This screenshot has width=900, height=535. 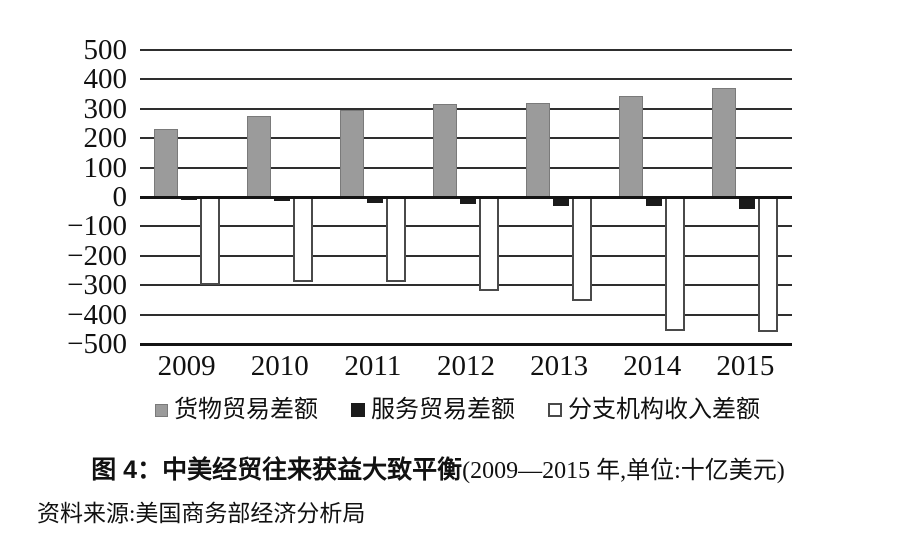 I want to click on bar-goods-trade-balance-2015, so click(x=724, y=142).